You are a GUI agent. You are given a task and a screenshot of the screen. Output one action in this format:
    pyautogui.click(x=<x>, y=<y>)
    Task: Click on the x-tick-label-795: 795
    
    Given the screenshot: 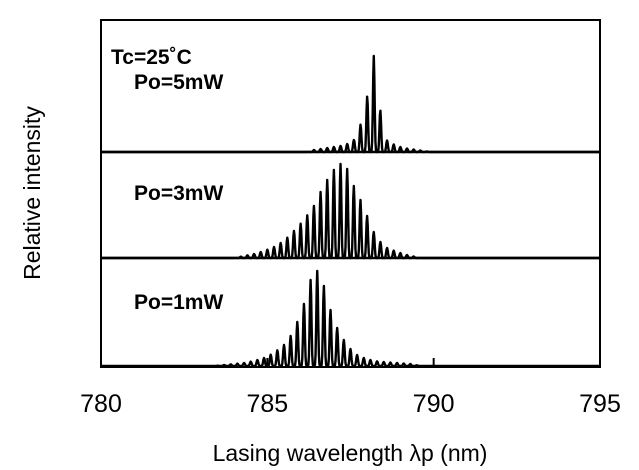 What is the action you would take?
    pyautogui.click(x=600, y=404)
    